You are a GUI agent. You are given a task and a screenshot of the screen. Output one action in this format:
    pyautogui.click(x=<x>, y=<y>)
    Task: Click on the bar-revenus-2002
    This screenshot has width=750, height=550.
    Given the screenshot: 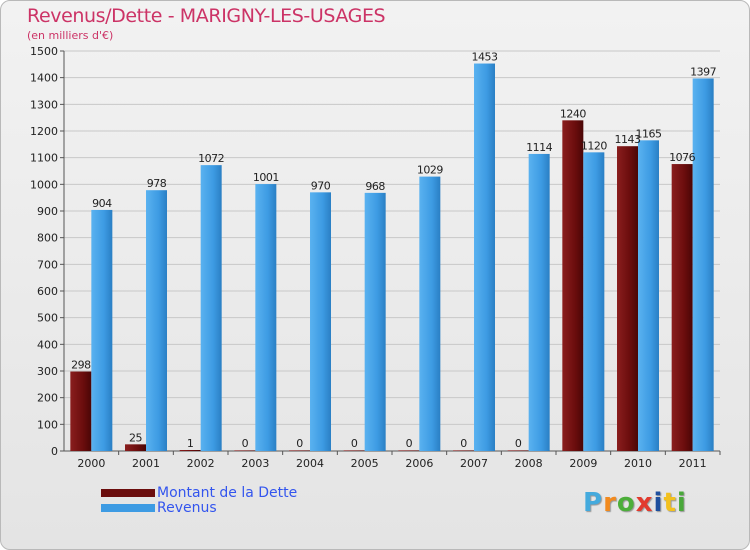 What is the action you would take?
    pyautogui.click(x=211, y=308)
    